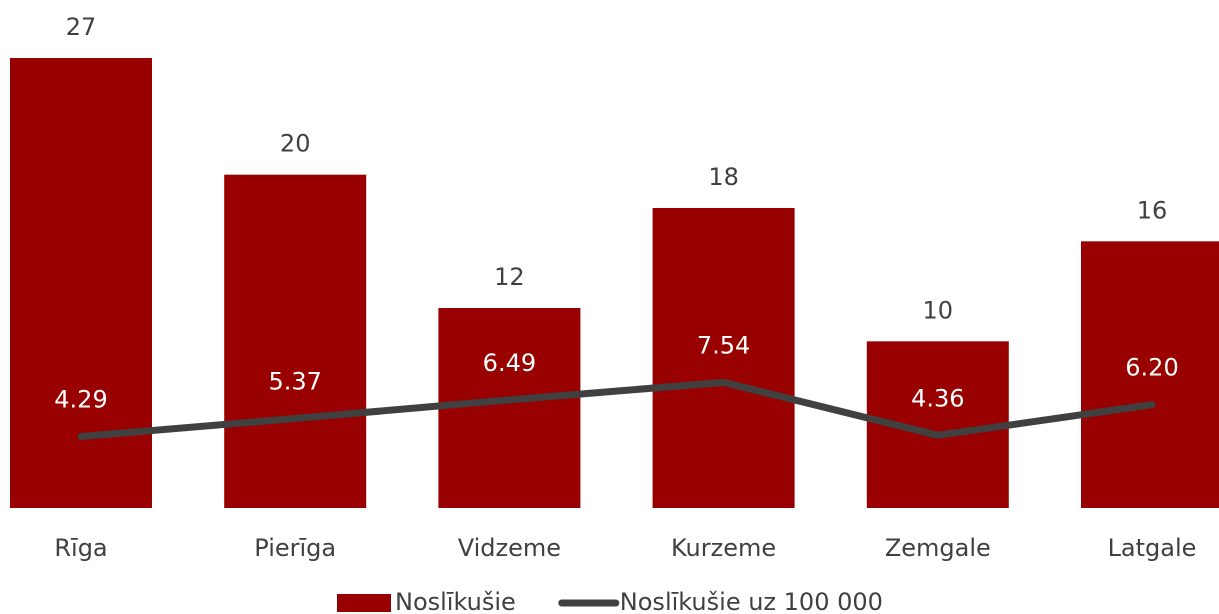  What do you see at coordinates (723, 345) in the screenshot?
I see `line-value-label: 7.54` at bounding box center [723, 345].